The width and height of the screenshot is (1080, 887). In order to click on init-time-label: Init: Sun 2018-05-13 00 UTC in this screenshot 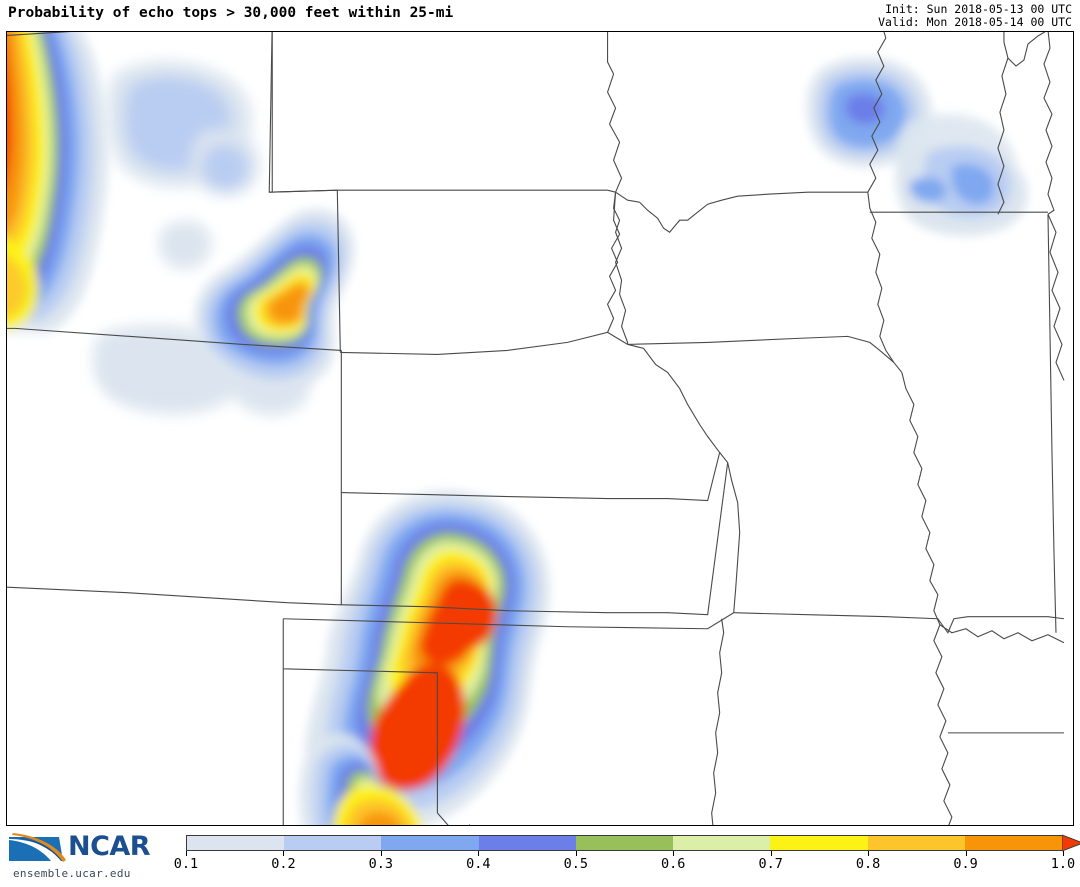, I will do `click(978, 9)`.